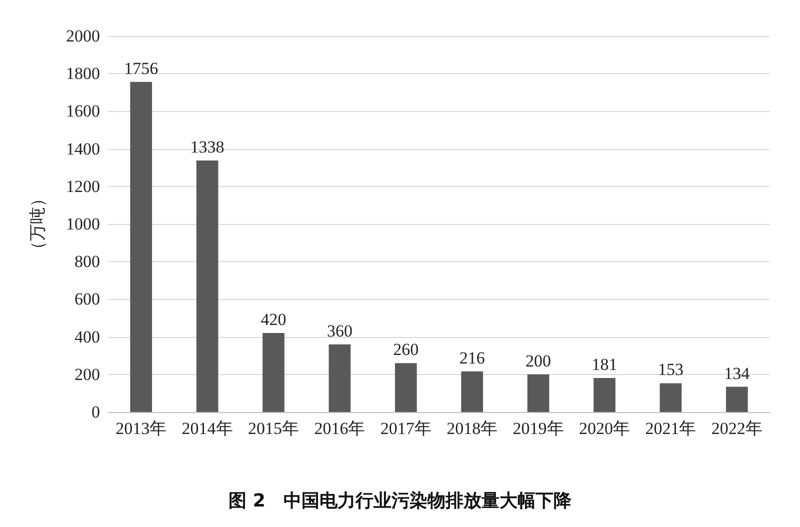  What do you see at coordinates (83, 224) in the screenshot?
I see `y-tick-label: 1000` at bounding box center [83, 224].